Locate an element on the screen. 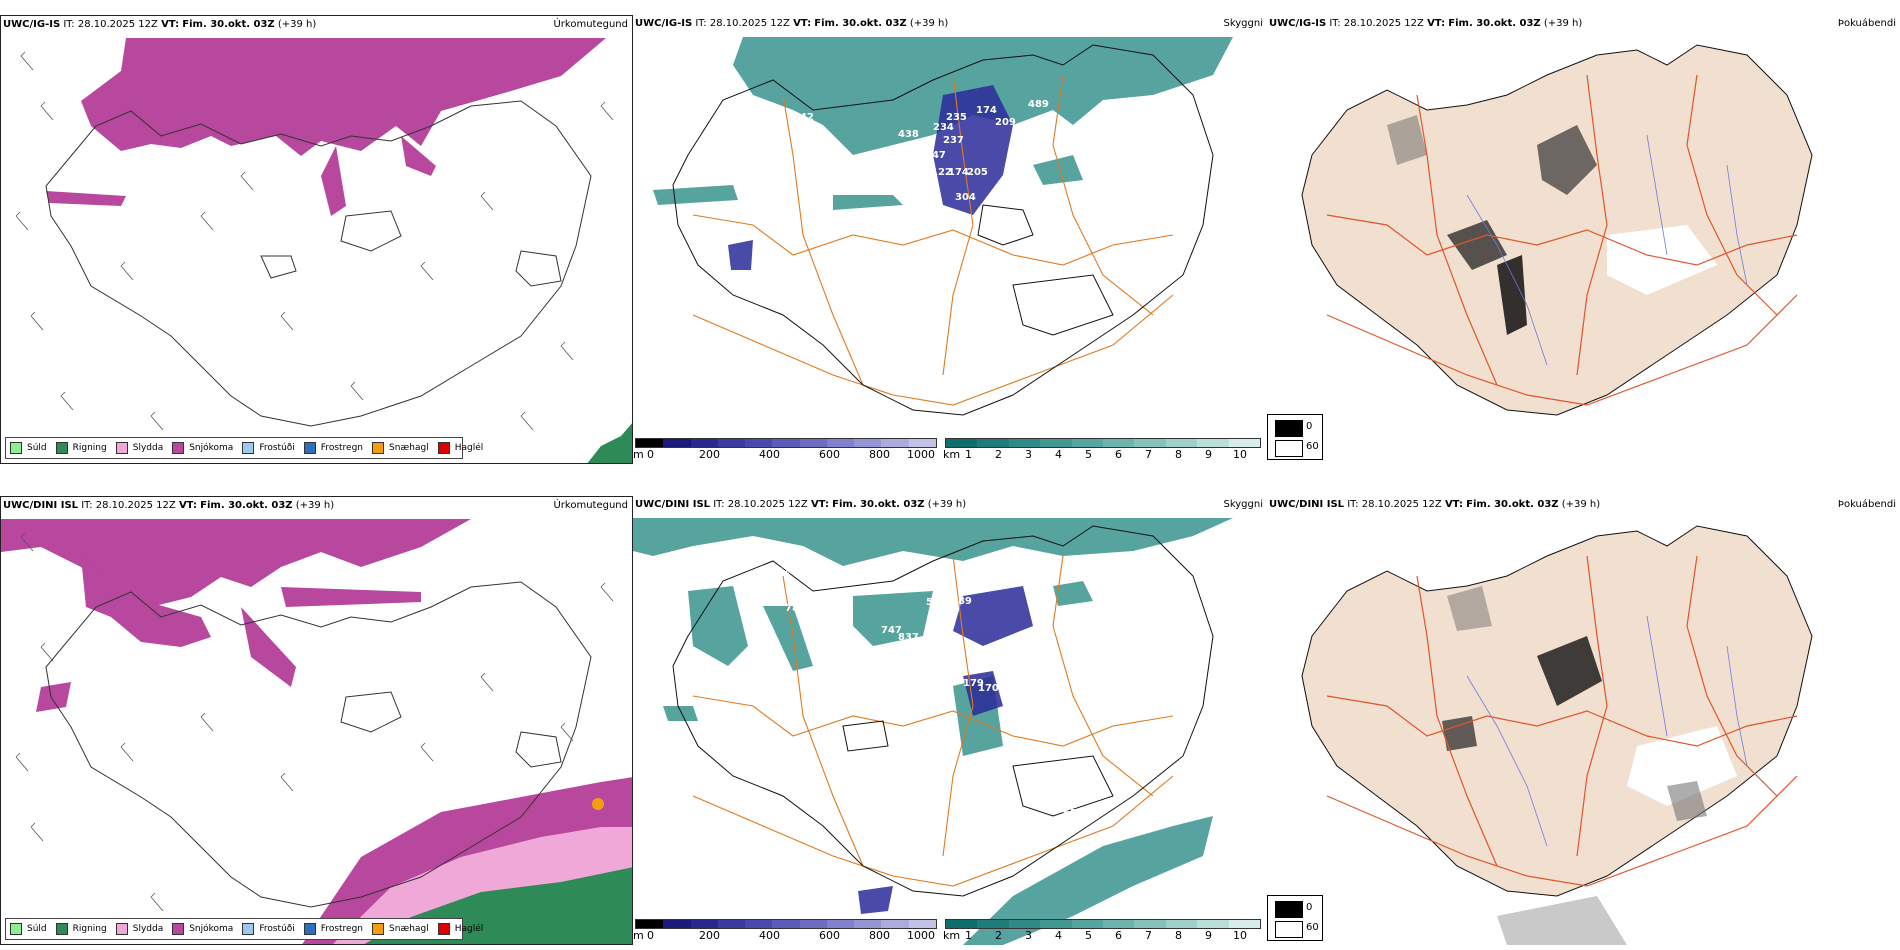  fog-swatch-black is located at coordinates (1289, 428).